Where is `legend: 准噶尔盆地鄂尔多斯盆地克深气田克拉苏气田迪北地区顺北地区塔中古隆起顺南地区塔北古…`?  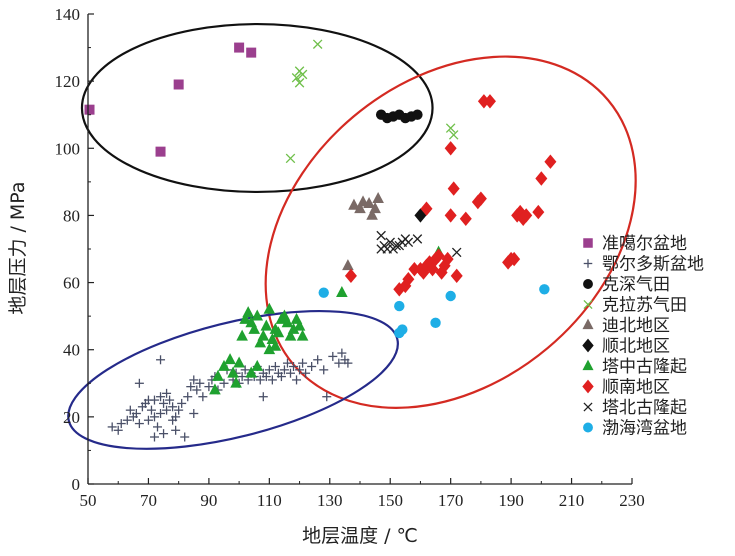 legend: 准噶尔盆地鄂尔多斯盆地克深气田克拉苏气田迪北地区顺北地区塔中古隆起顺南地区塔北古… is located at coordinates (643, 336).